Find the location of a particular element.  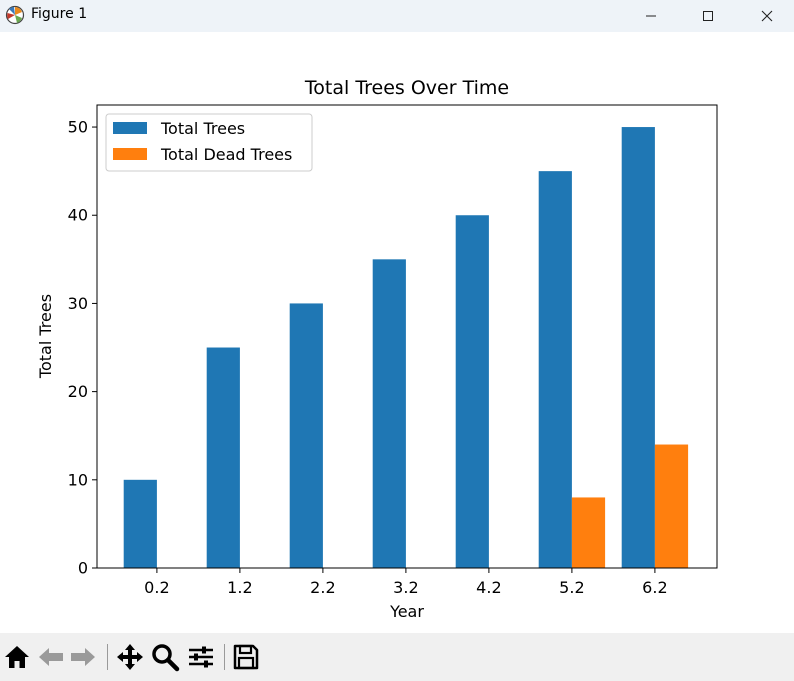

zoom-icon is located at coordinates (165, 660).